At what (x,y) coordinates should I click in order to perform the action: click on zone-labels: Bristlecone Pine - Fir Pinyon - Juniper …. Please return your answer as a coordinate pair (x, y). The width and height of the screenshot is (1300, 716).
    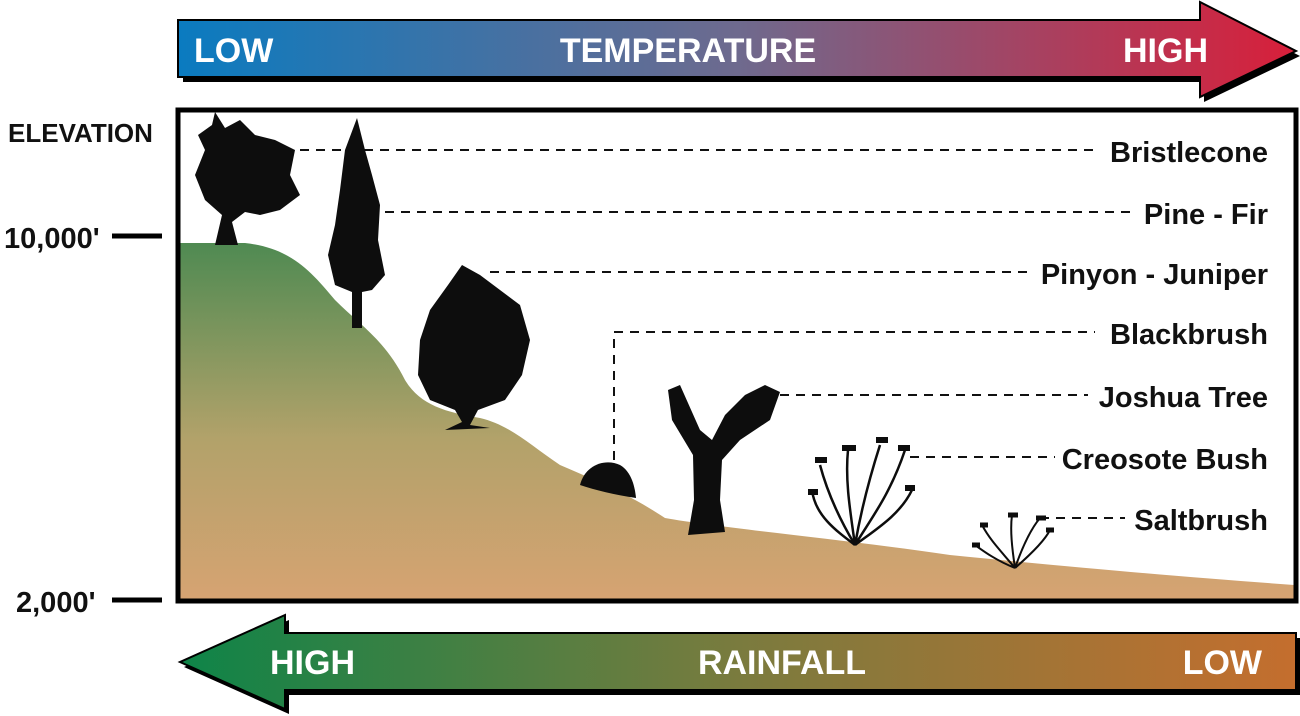
    Looking at the image, I should click on (1154, 337).